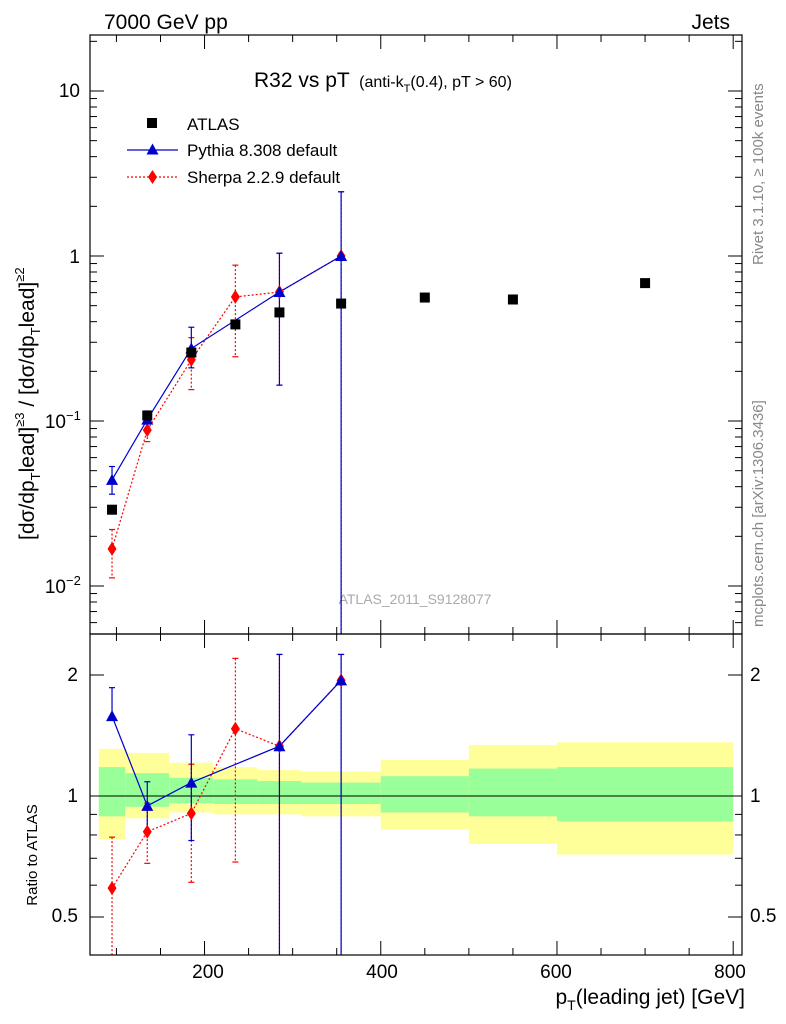  What do you see at coordinates (758, 174) in the screenshot?
I see `rivet-label: Rivet 3.1.10, ≥ 100k events` at bounding box center [758, 174].